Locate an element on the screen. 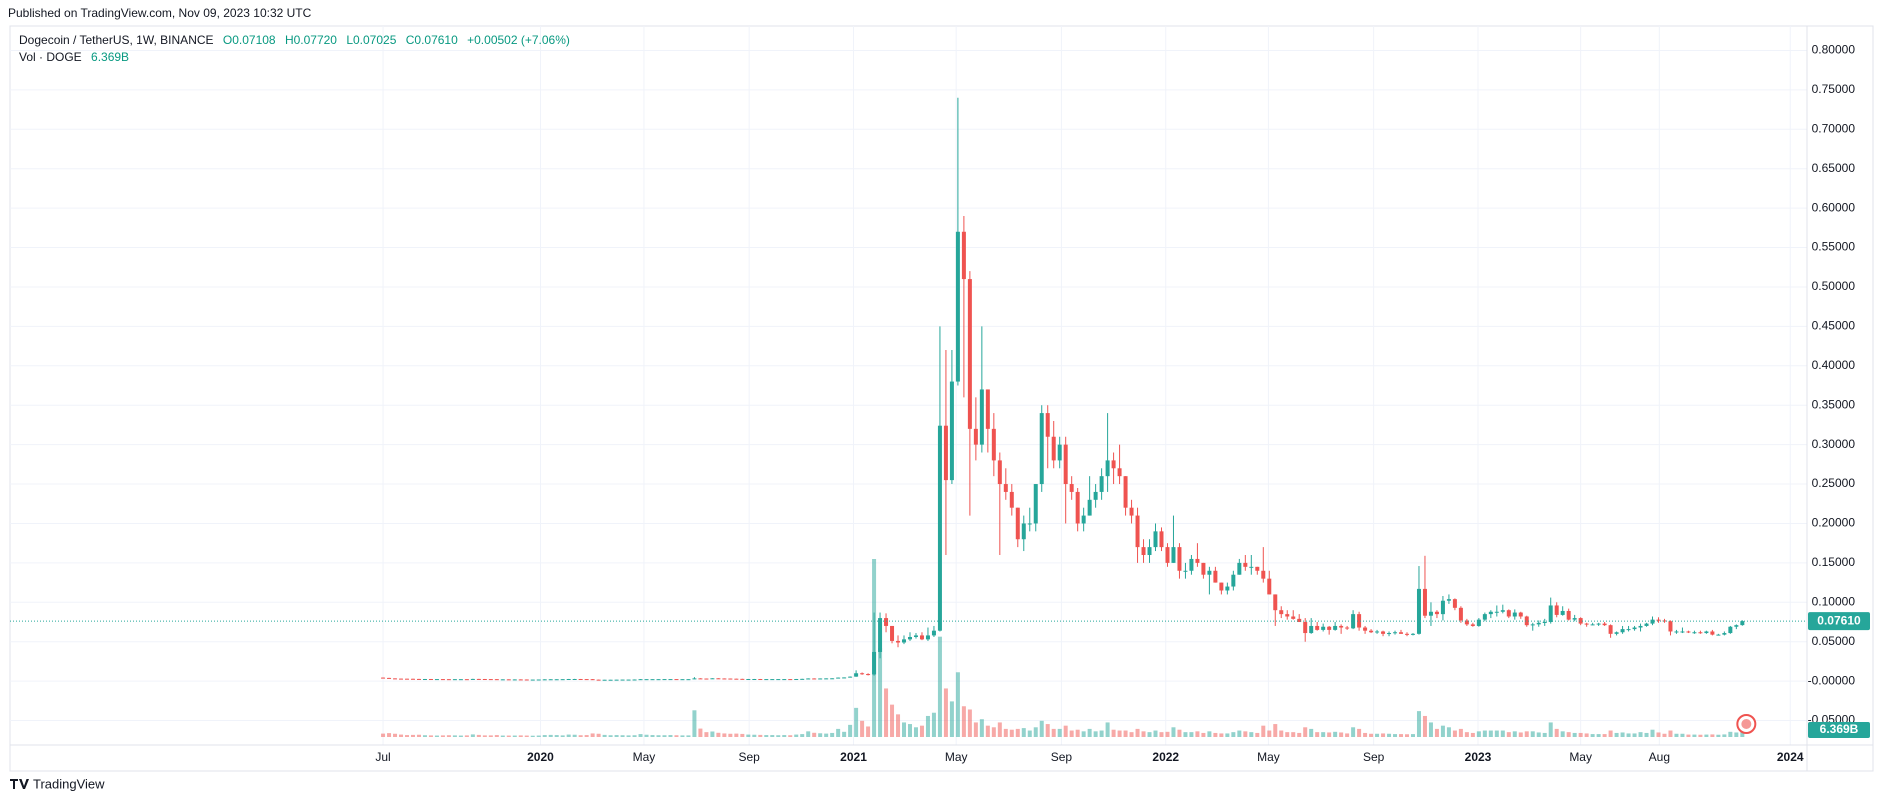 Image resolution: width=1883 pixels, height=802 pixels. y-tick-label: 0.25000 is located at coordinates (1834, 483).